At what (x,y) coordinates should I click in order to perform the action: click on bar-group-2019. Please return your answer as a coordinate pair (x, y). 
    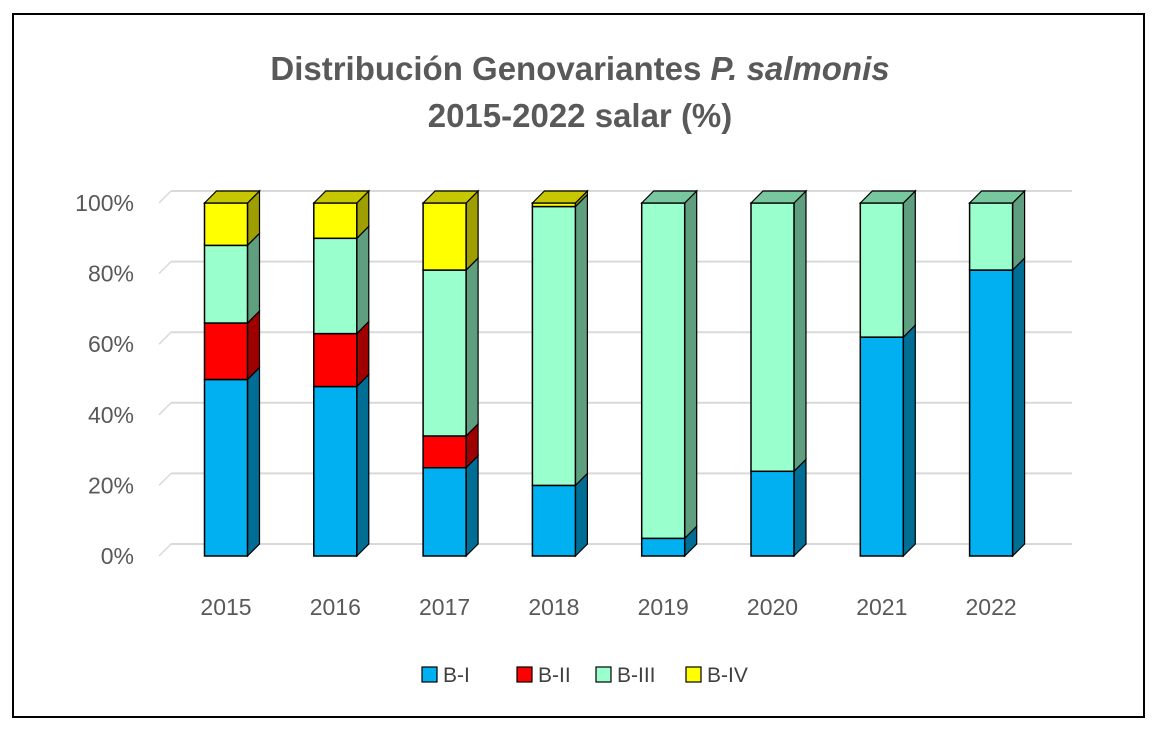
    Looking at the image, I should click on (669, 373).